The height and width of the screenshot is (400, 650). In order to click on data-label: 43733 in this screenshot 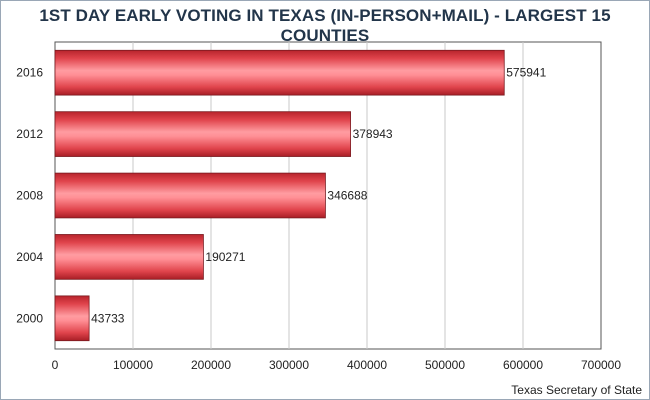, I will do `click(108, 318)`.